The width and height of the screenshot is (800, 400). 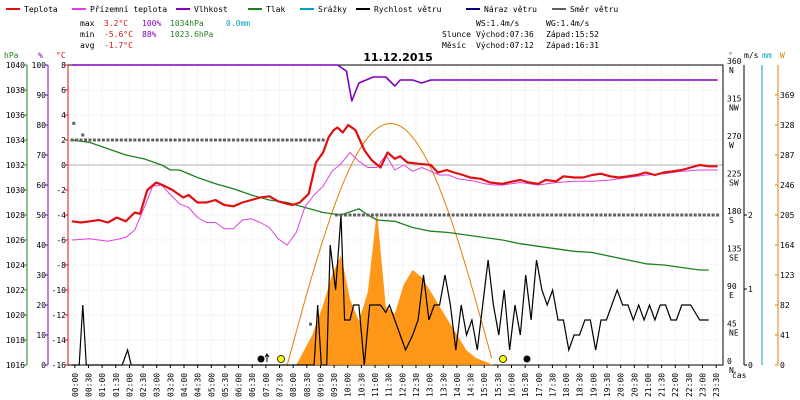 What do you see at coordinates (61, 265) in the screenshot?
I see `axis-temp-label-4: -8` at bounding box center [61, 265].